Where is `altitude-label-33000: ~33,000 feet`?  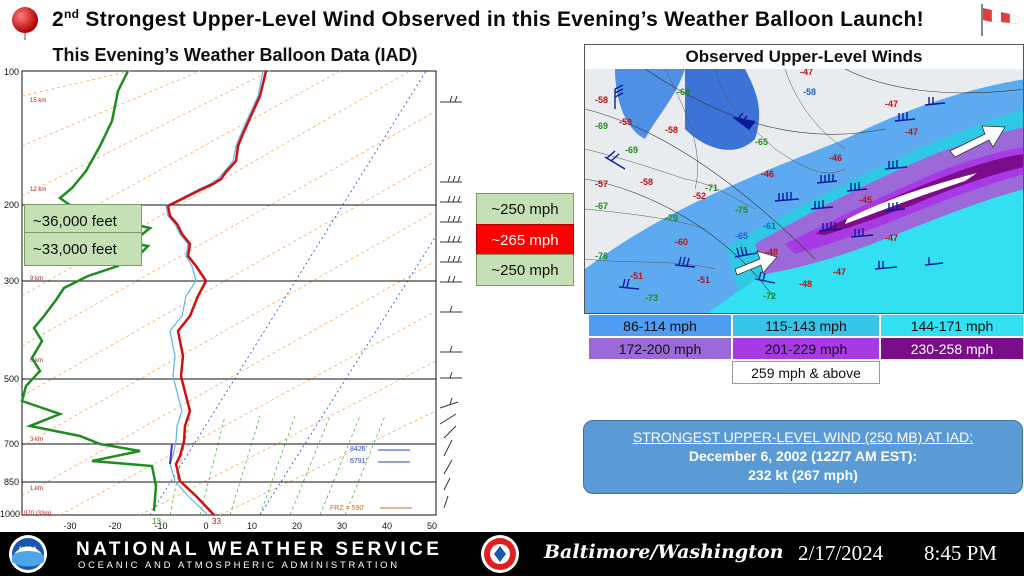
altitude-label-33000: ~33,000 feet is located at coordinates (83, 249).